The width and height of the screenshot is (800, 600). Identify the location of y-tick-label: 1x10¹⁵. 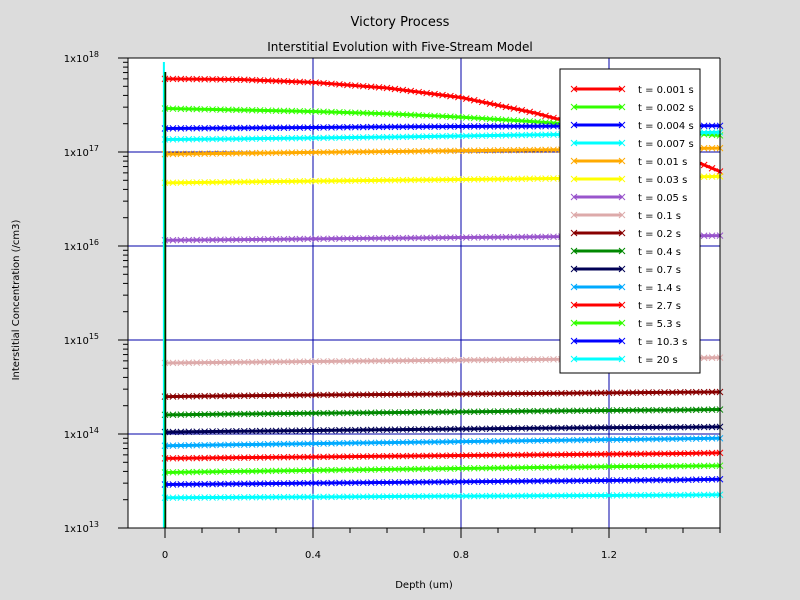
(81, 339).